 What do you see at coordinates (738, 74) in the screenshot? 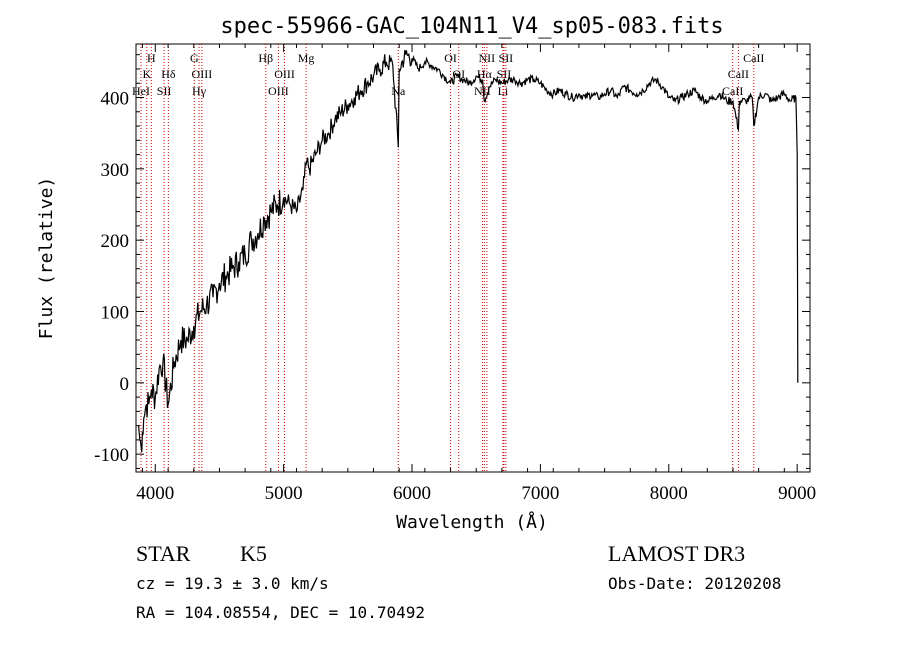
I see `line-label-22: CaII` at bounding box center [738, 74].